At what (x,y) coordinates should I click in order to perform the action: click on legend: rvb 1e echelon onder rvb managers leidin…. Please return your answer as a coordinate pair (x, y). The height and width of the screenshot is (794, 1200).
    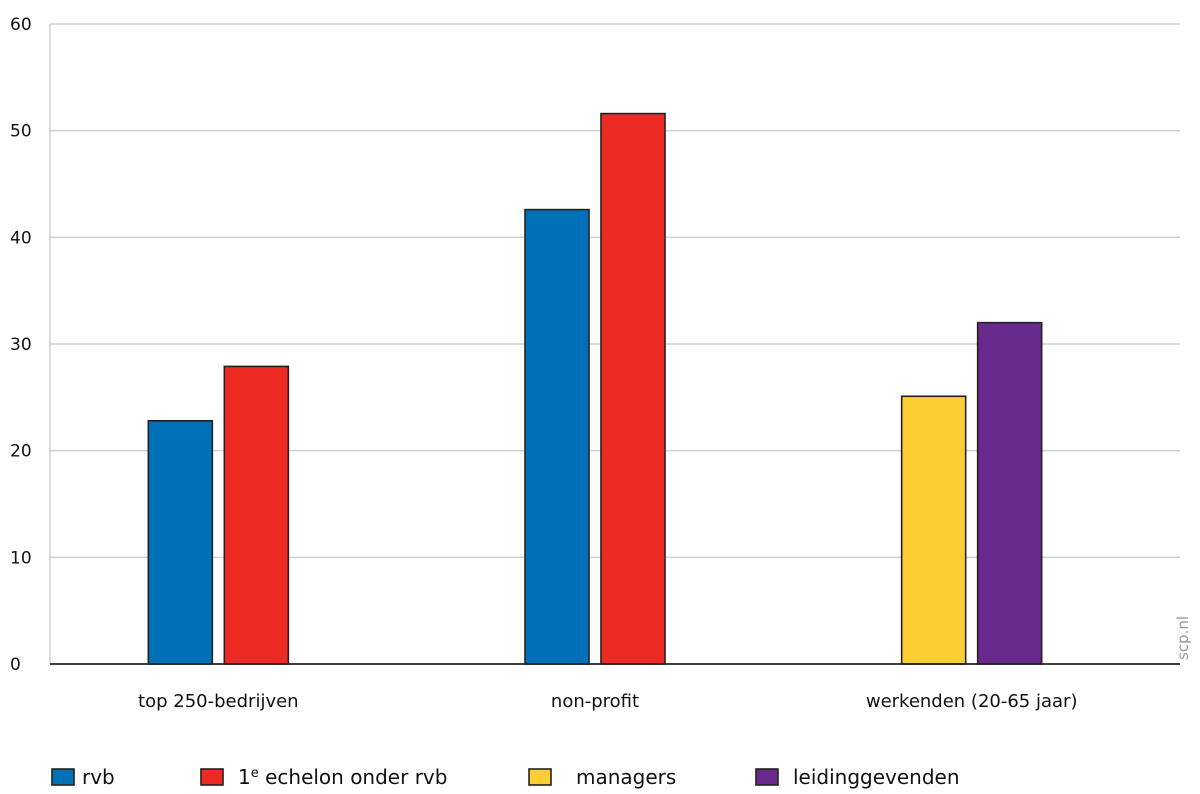
    Looking at the image, I should click on (505, 777).